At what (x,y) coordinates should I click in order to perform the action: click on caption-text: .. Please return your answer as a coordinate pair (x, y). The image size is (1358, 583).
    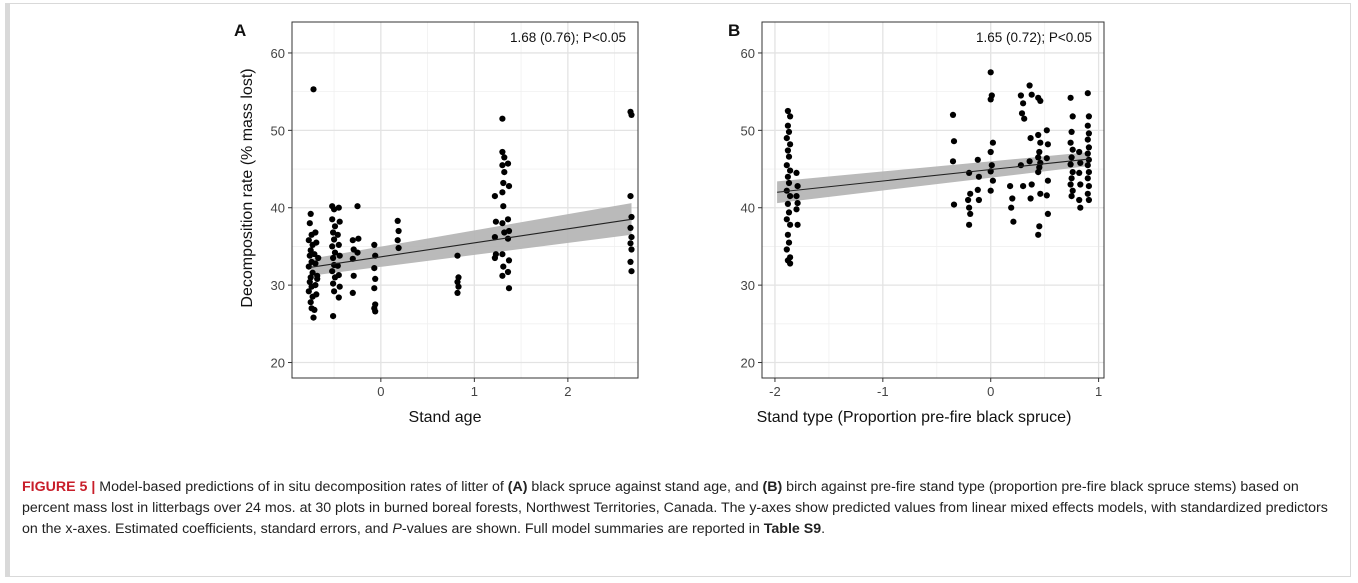
    Looking at the image, I should click on (823, 529).